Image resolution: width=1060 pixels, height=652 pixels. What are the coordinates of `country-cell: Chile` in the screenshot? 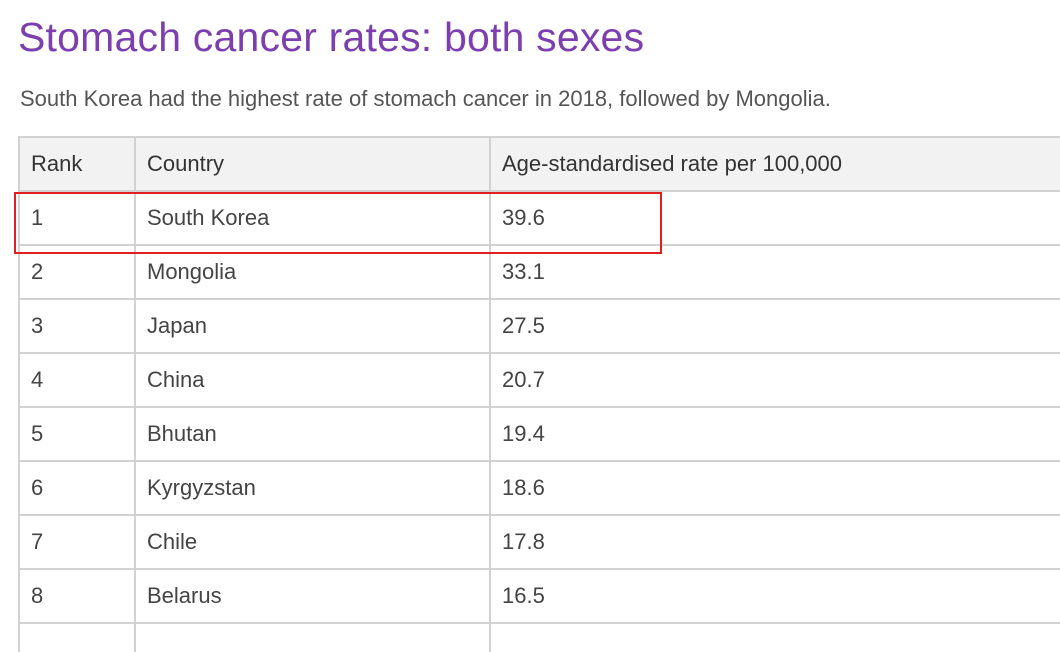 It's located at (312, 542).